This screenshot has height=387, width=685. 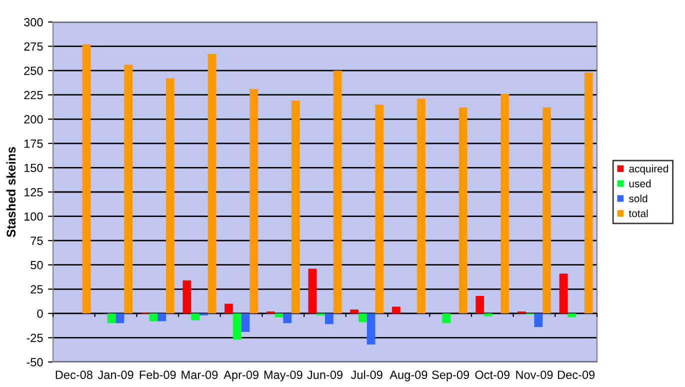 What do you see at coordinates (241, 376) in the screenshot?
I see `x-tick-label: Apr-09` at bounding box center [241, 376].